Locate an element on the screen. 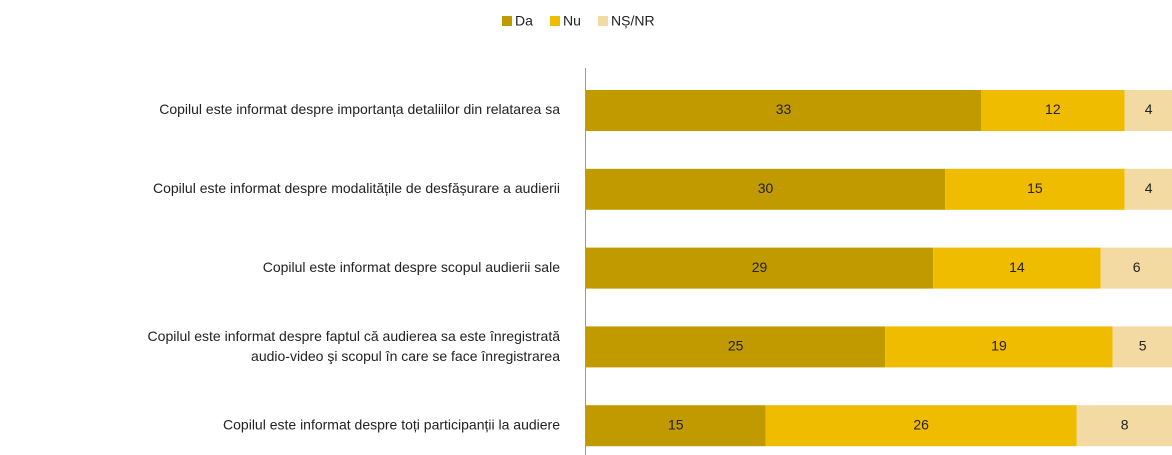 Image resolution: width=1172 pixels, height=455 pixels. data-label: 25 is located at coordinates (736, 346).